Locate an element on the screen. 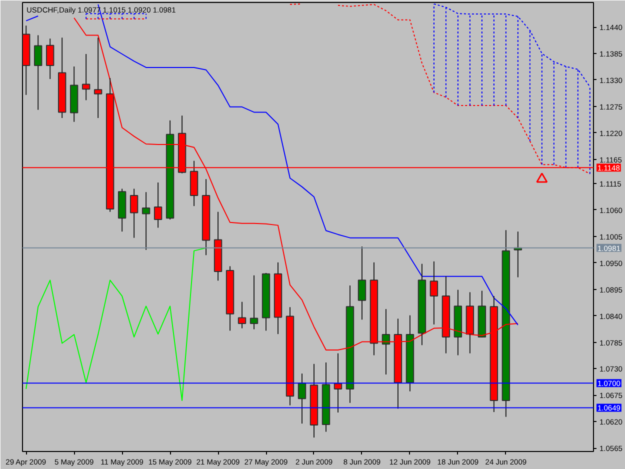 The height and width of the screenshot is (469, 625). line-series is located at coordinates (116, 324).